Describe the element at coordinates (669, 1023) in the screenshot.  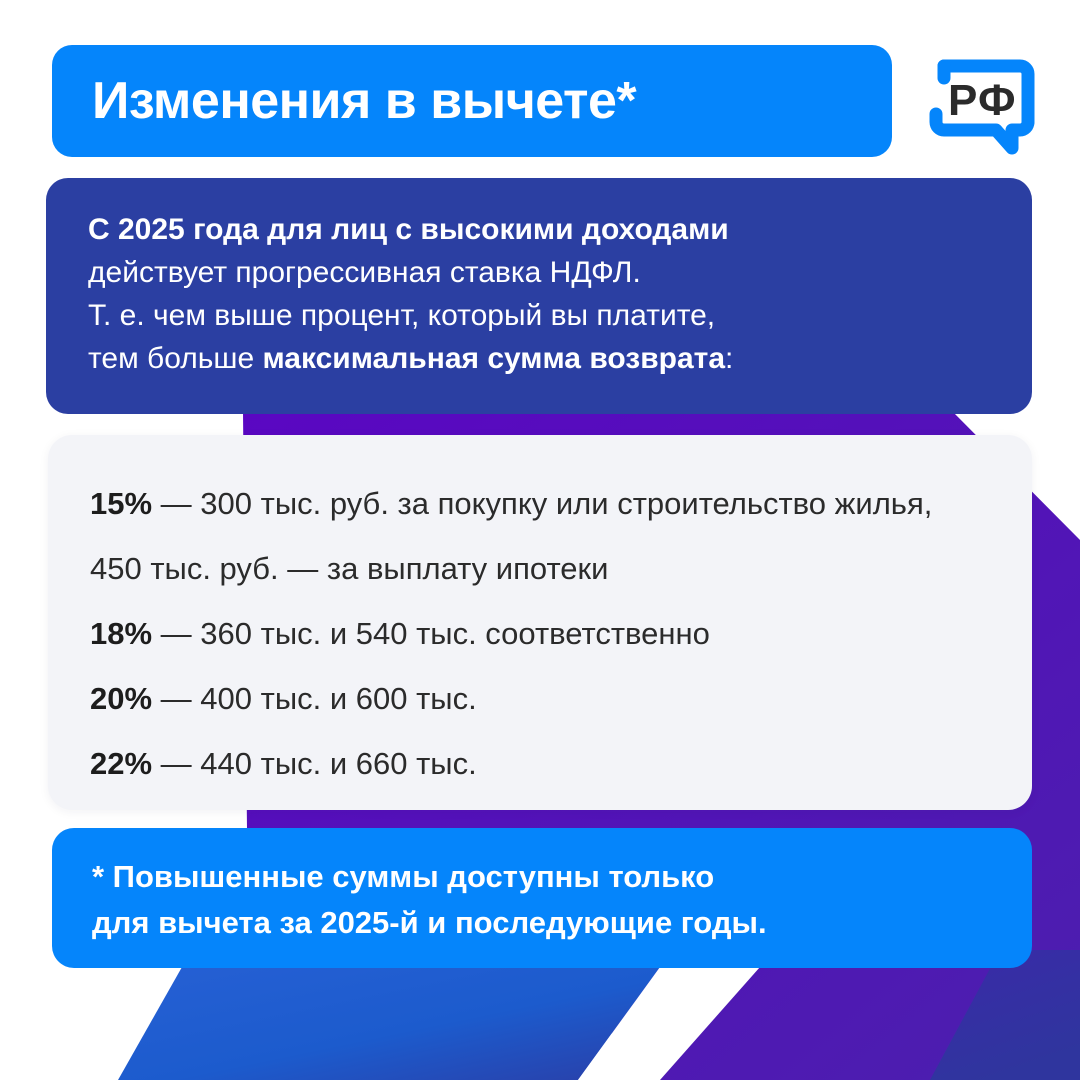
I see `mask-white-wedge-bottom` at that location.